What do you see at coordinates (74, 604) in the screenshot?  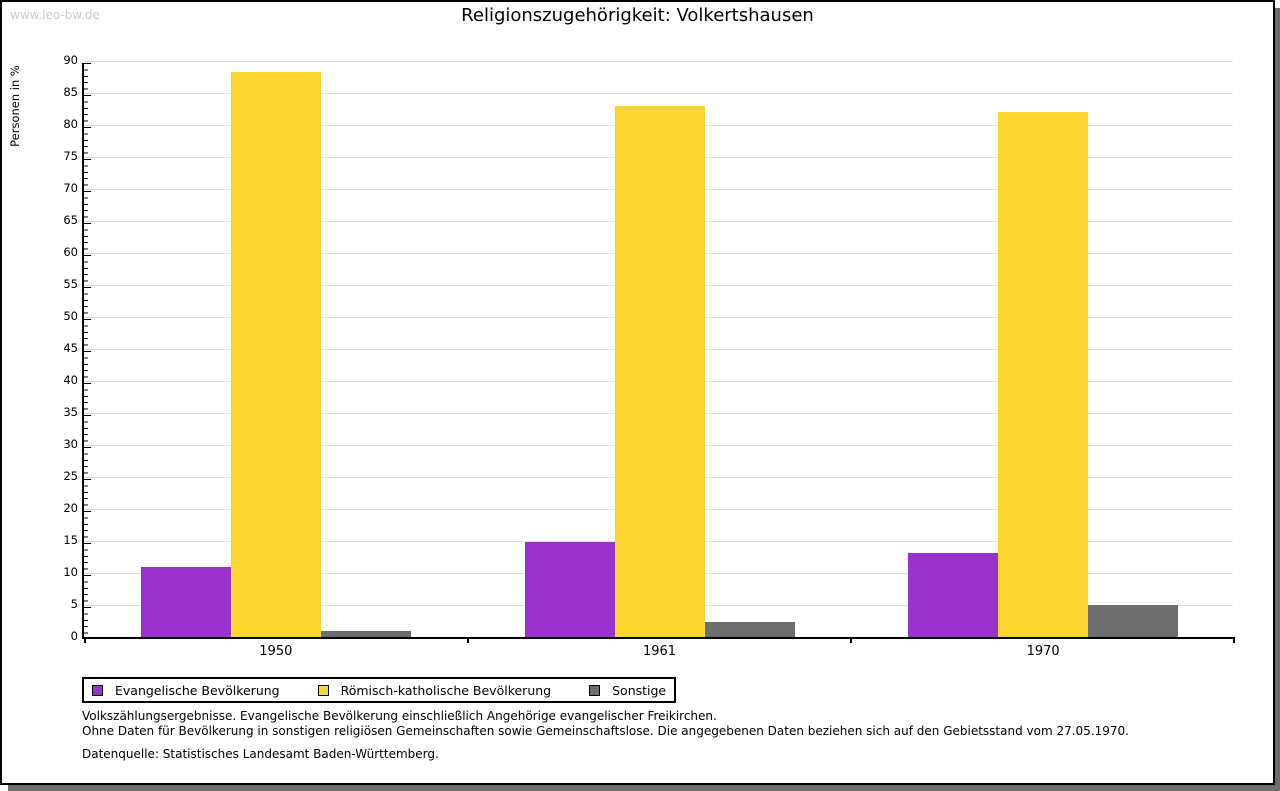 I see `y-tick-label: 5` at bounding box center [74, 604].